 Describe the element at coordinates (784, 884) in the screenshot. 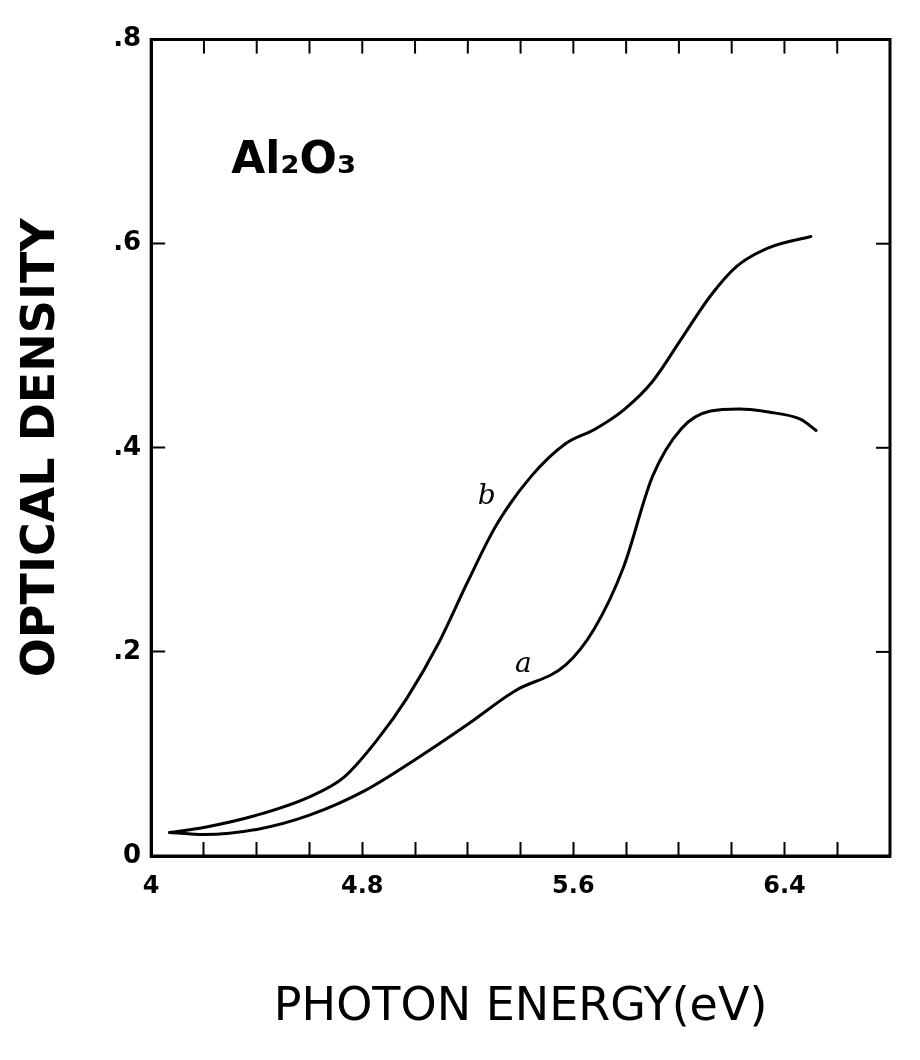

I see `x-tick-label: 6.4` at that location.